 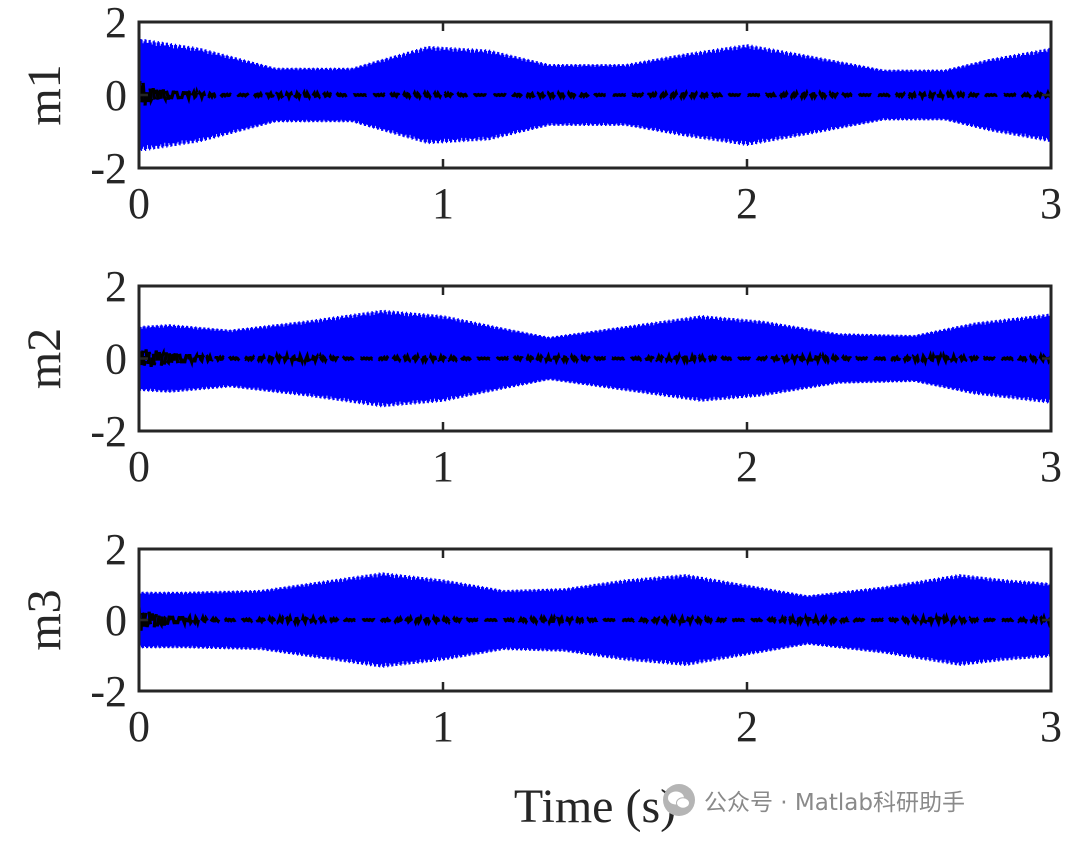 I want to click on series-0-1-reference-line, so click(x=595, y=94).